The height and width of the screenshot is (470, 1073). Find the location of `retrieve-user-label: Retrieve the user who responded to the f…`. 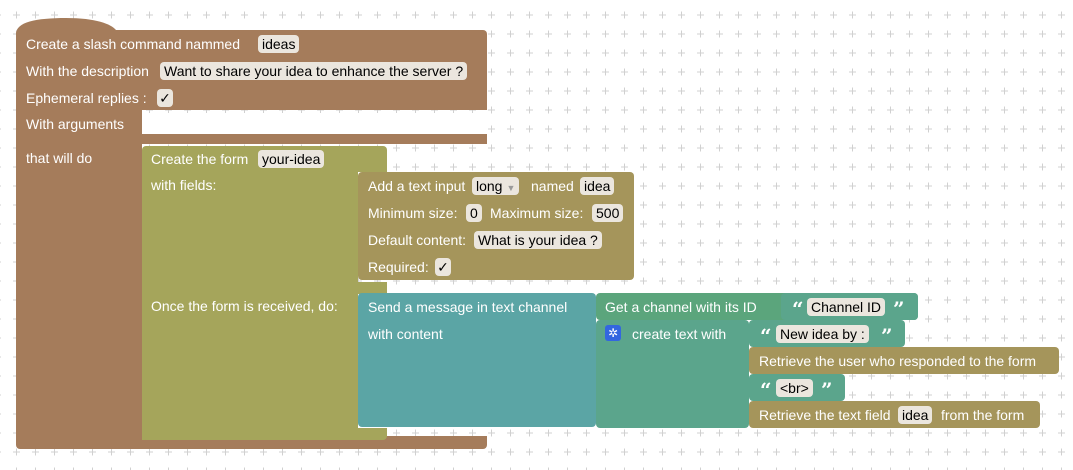

retrieve-user-label: Retrieve the user who responded to the f… is located at coordinates (898, 361).